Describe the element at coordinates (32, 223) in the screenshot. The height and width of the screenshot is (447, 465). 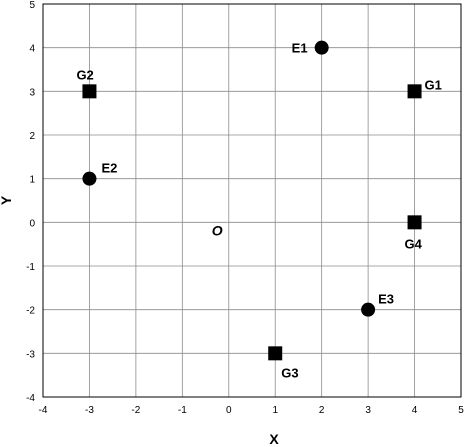
I see `y-tick-label: 0` at that location.